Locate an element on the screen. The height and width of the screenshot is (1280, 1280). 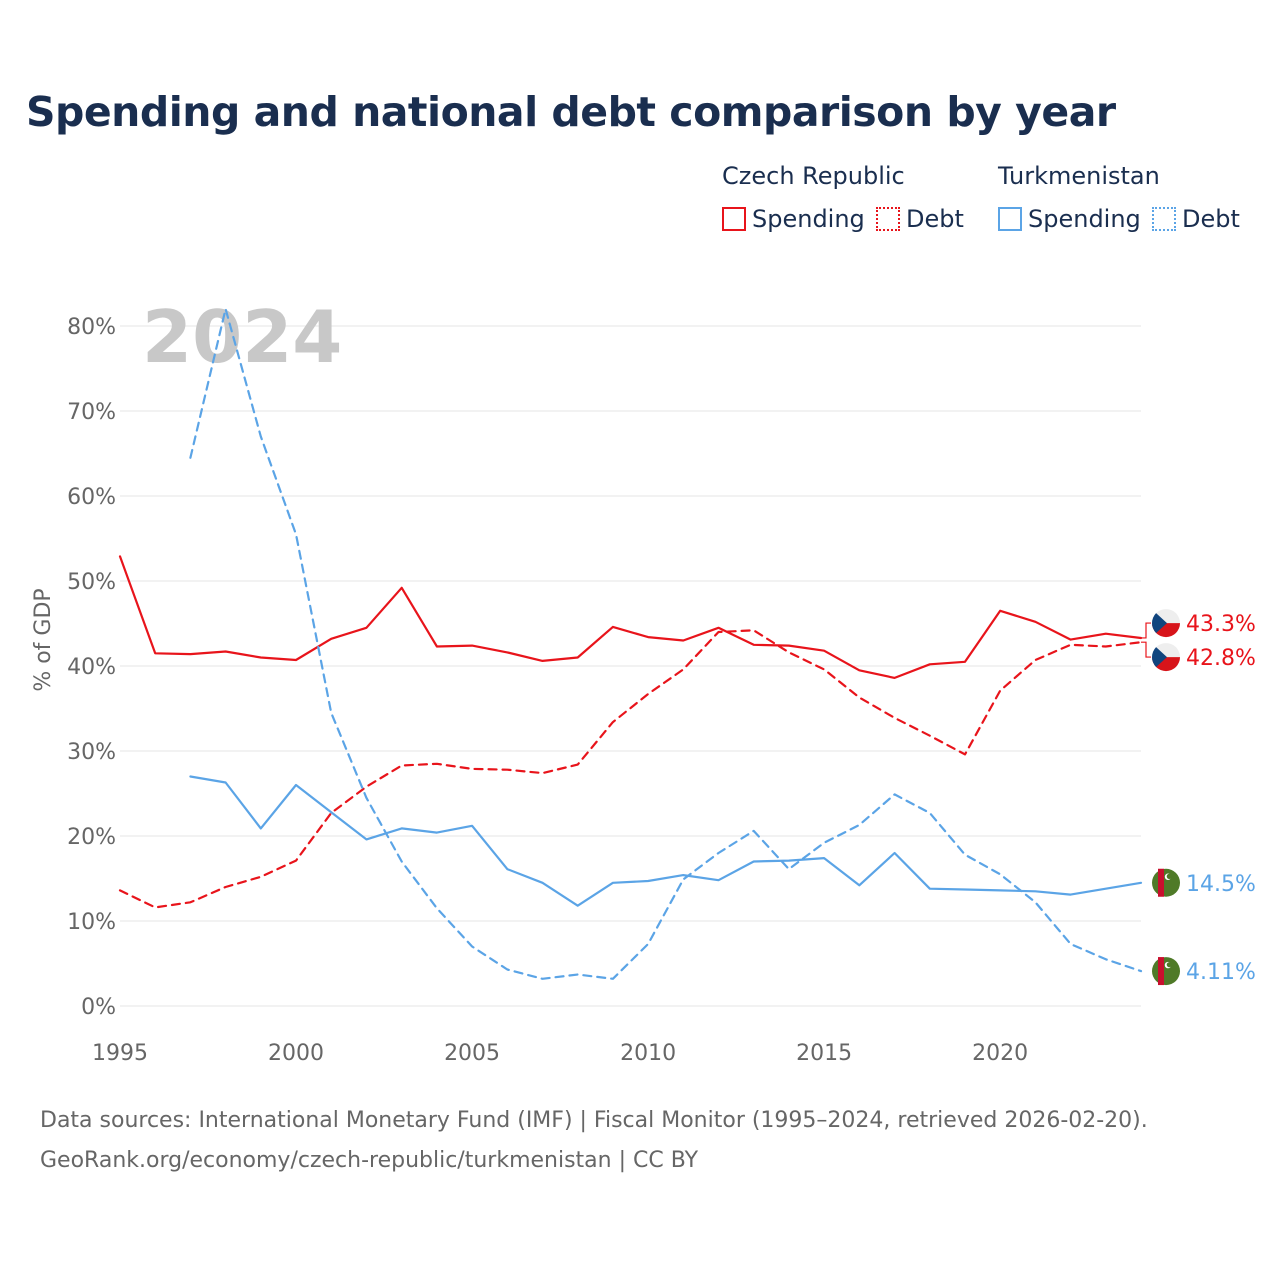
y-tick-label: 50% is located at coordinates (91, 582).